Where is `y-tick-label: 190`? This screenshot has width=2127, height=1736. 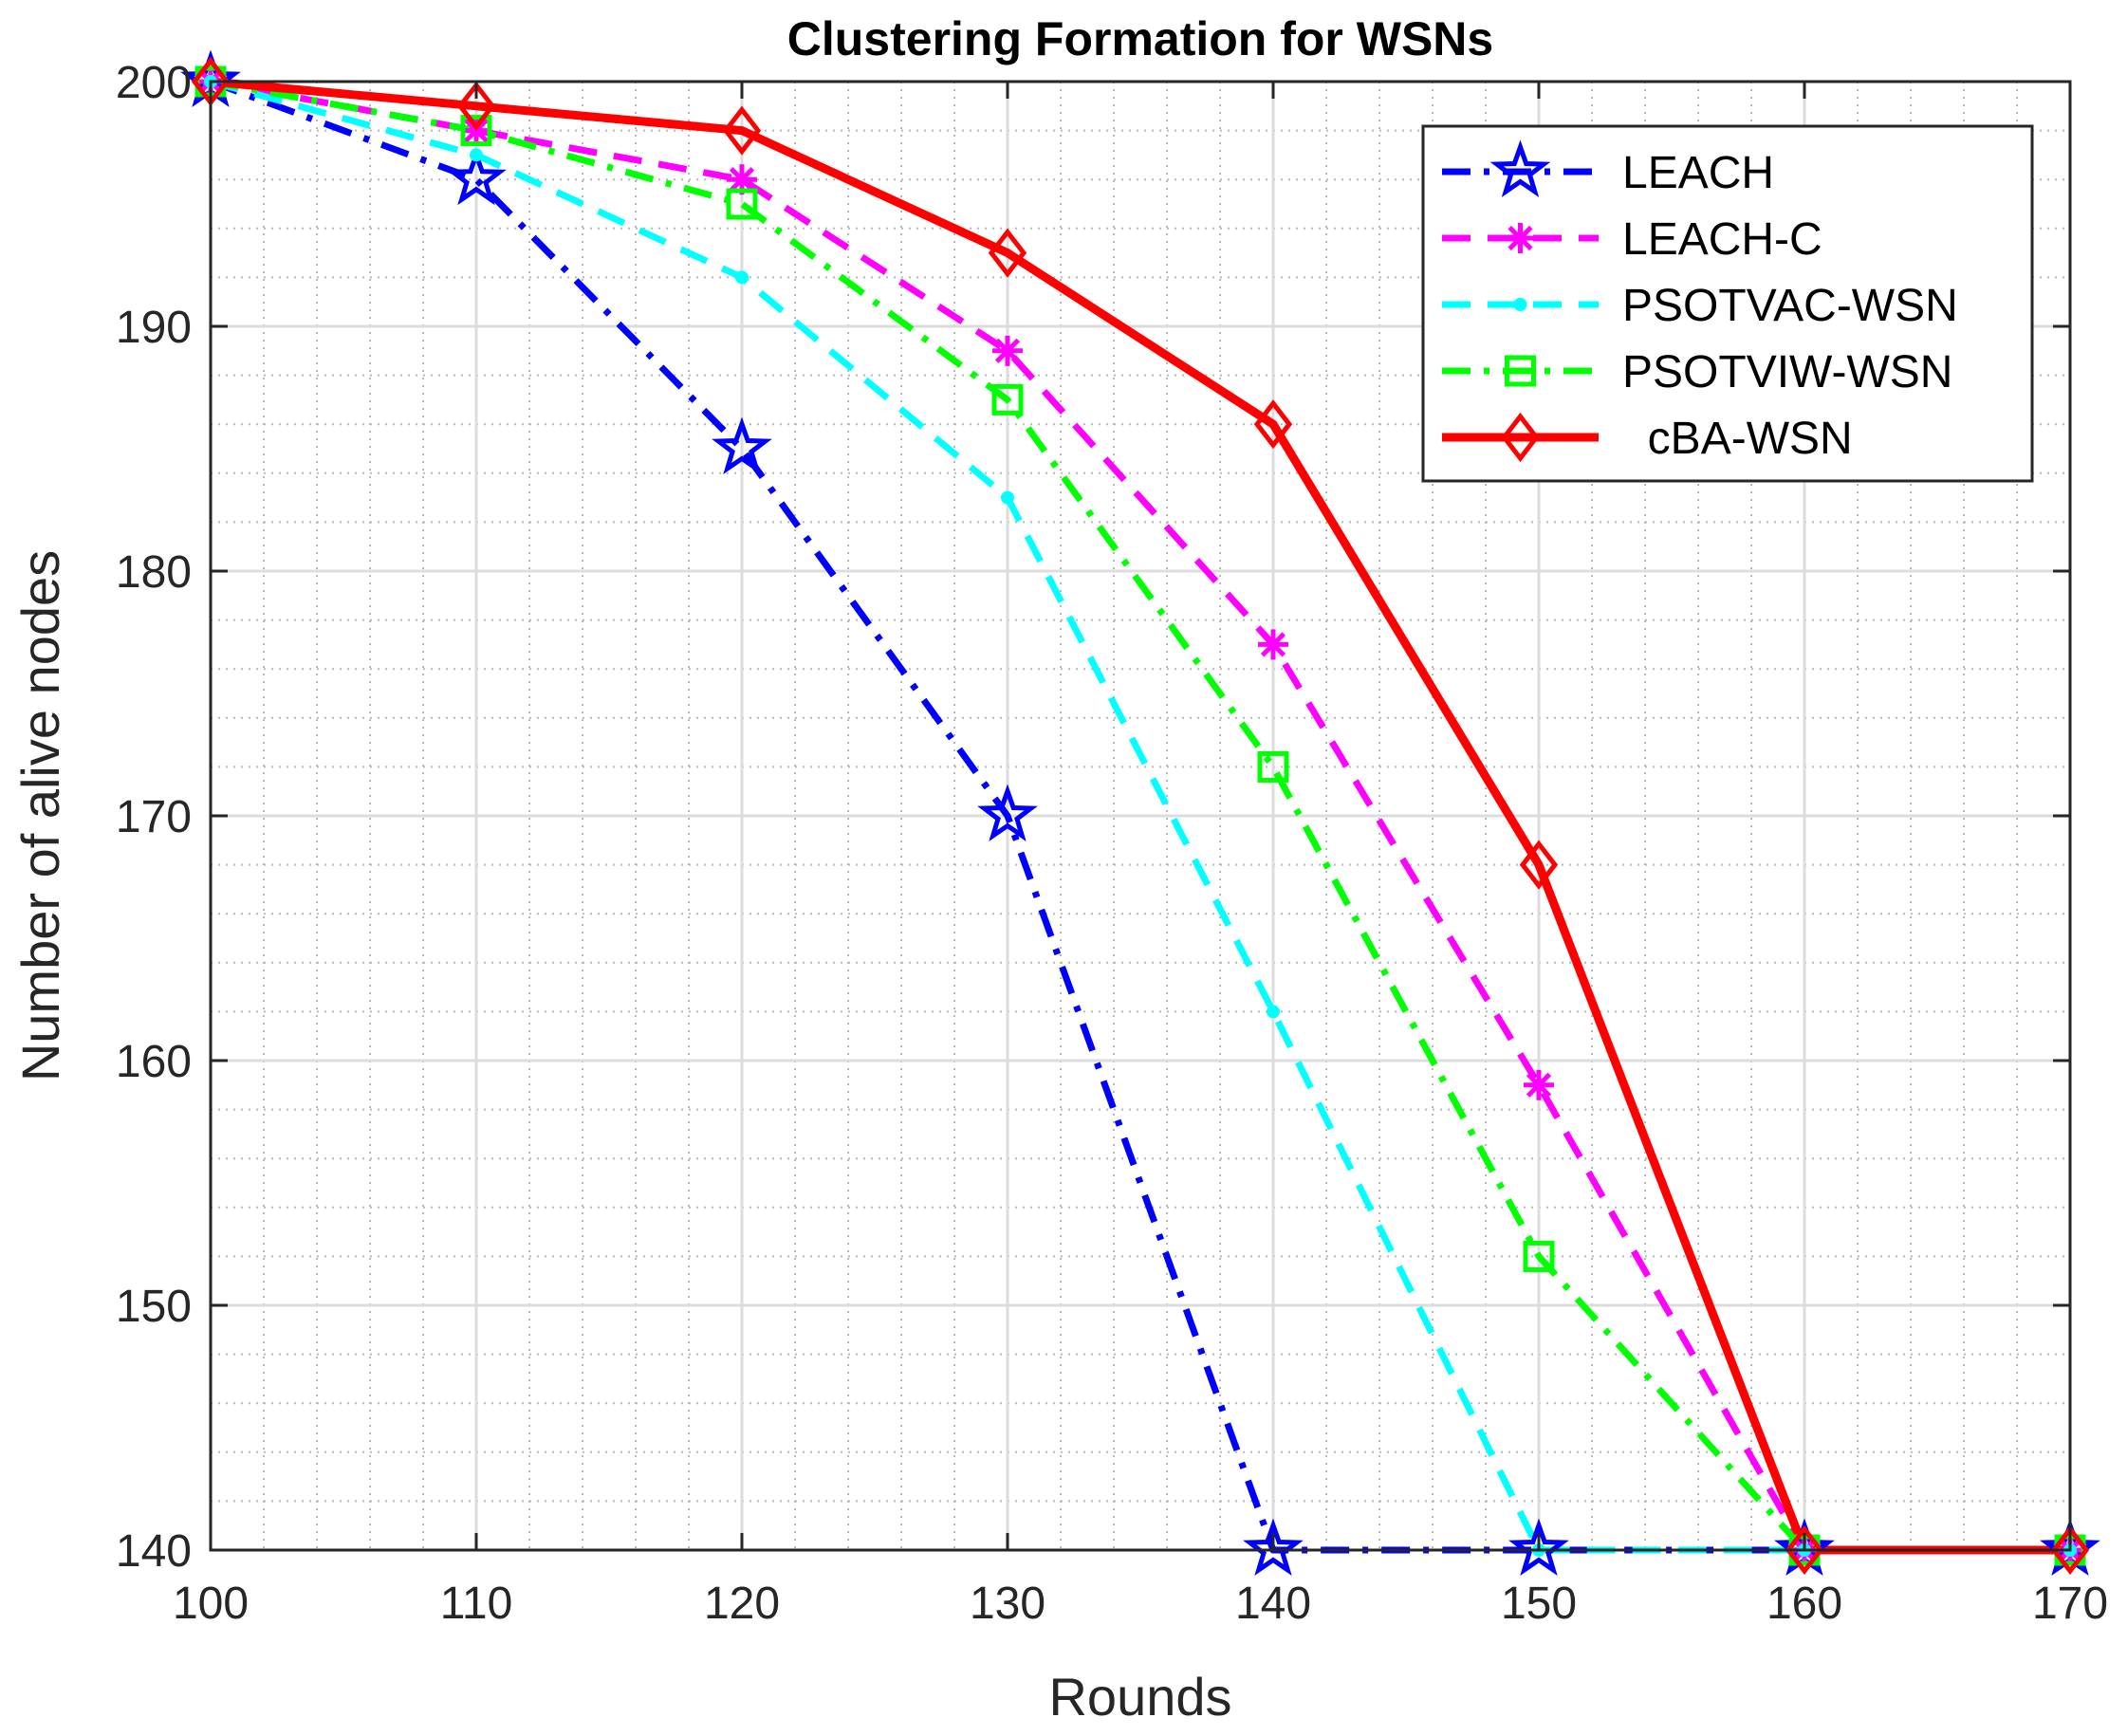
y-tick-label: 190 is located at coordinates (154, 328).